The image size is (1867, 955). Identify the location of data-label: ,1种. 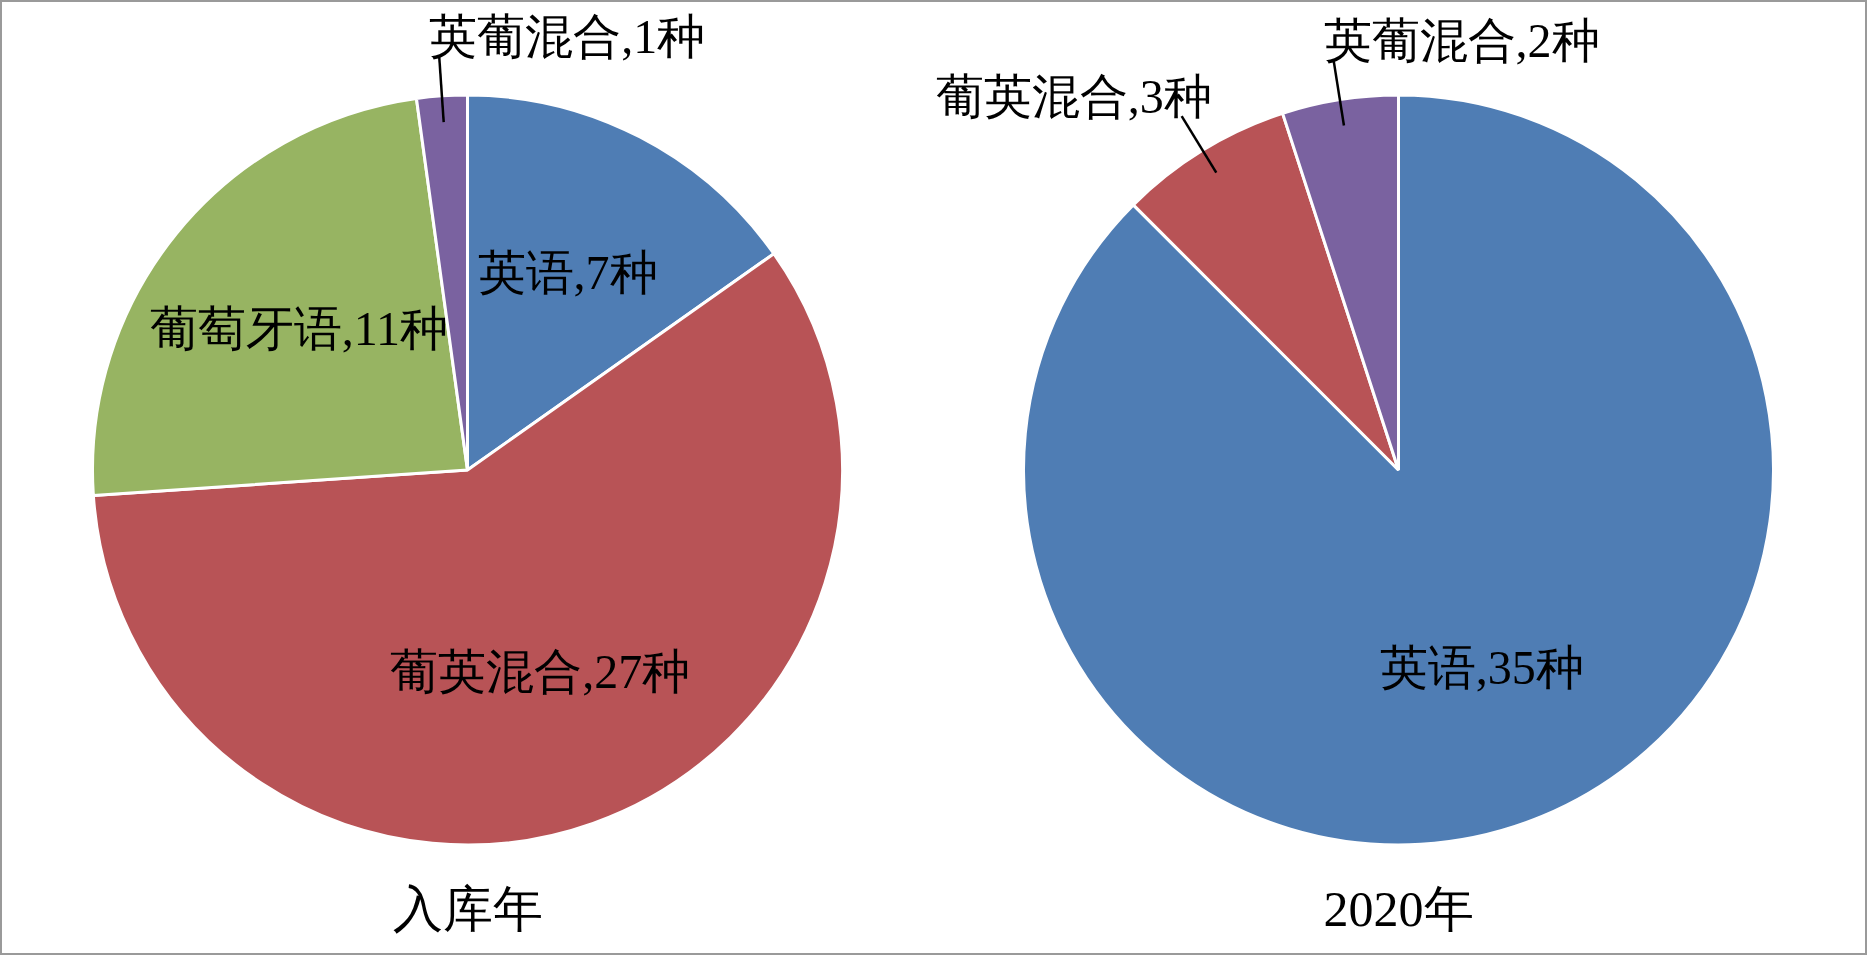
(663, 36).